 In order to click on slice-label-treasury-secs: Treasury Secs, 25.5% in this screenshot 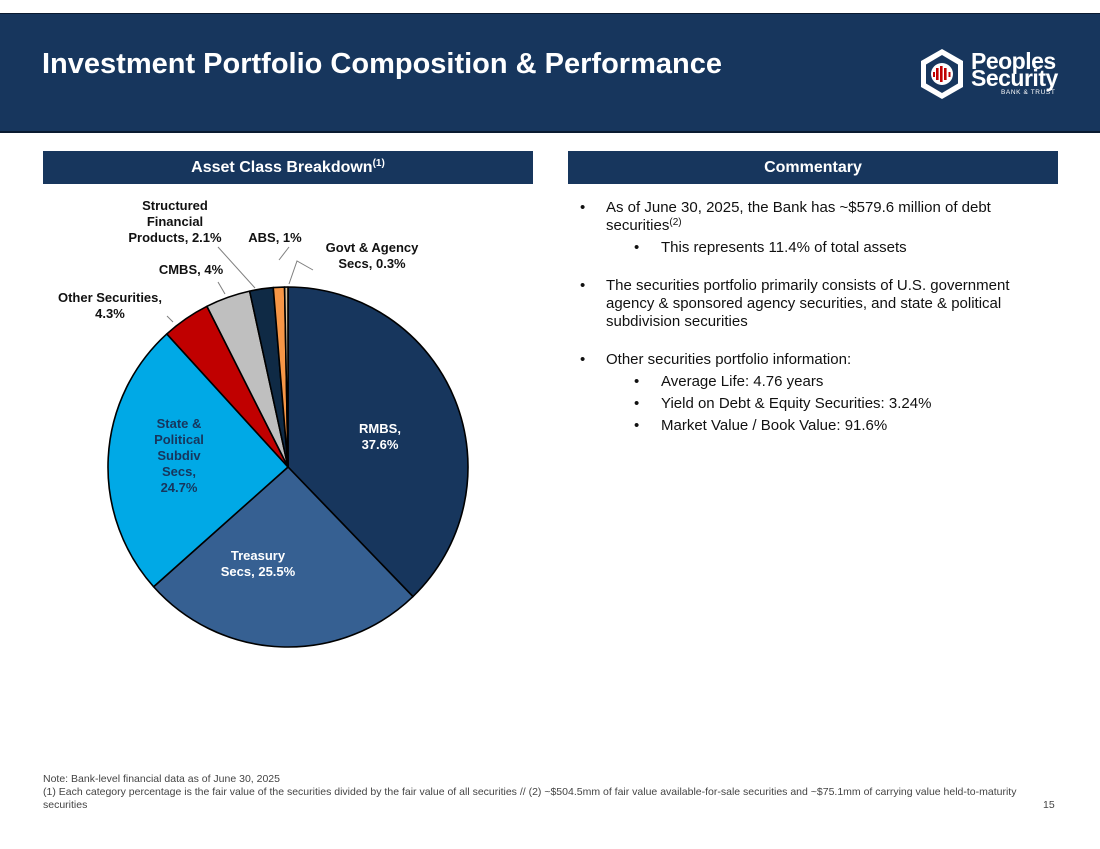, I will do `click(258, 563)`.